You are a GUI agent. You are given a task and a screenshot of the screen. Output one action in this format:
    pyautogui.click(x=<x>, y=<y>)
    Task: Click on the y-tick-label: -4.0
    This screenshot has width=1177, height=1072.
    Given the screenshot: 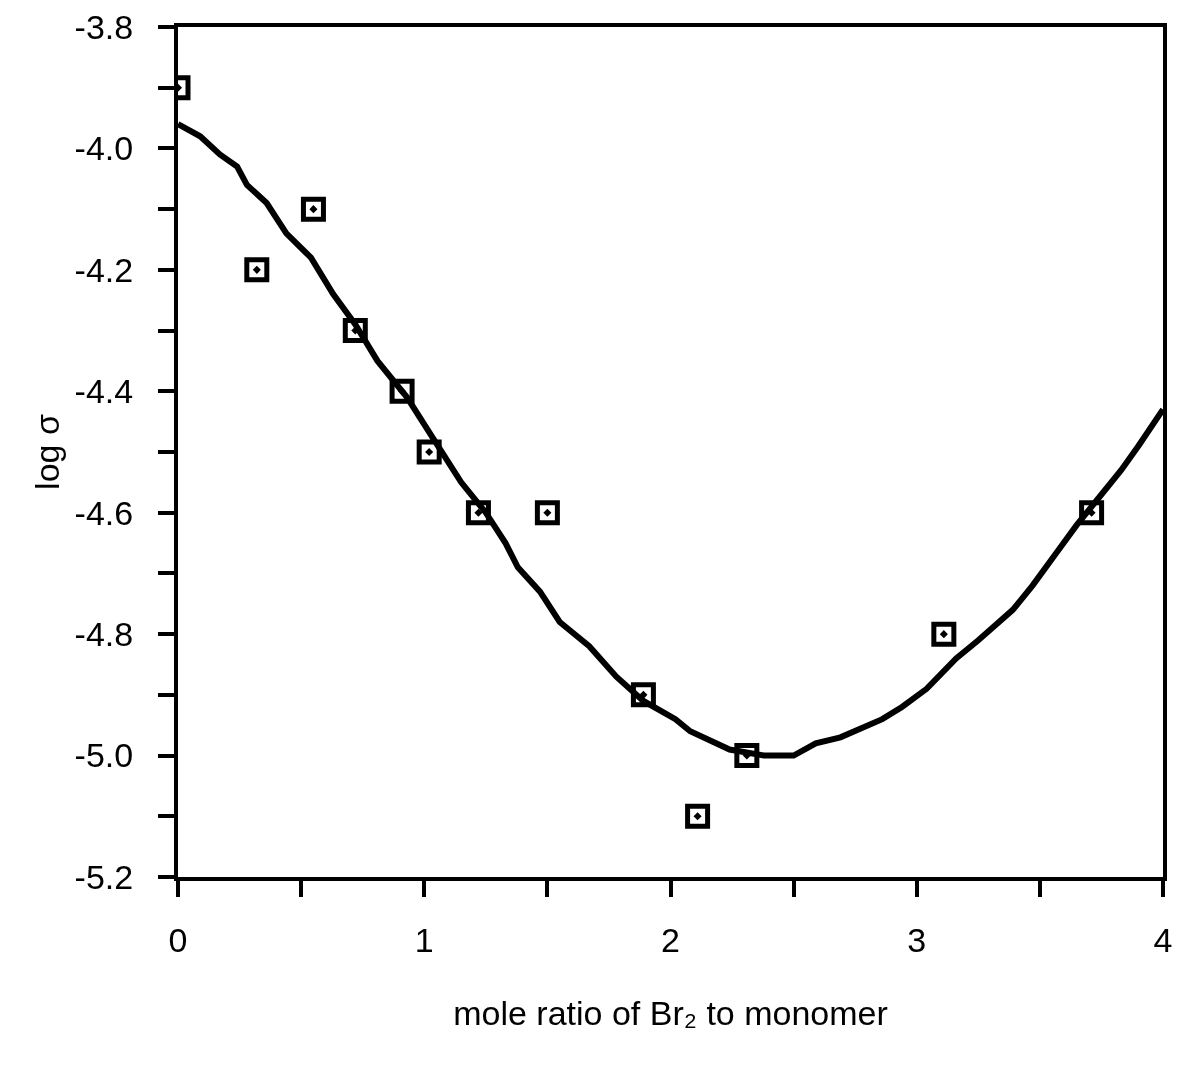 What is the action you would take?
    pyautogui.click(x=104, y=148)
    